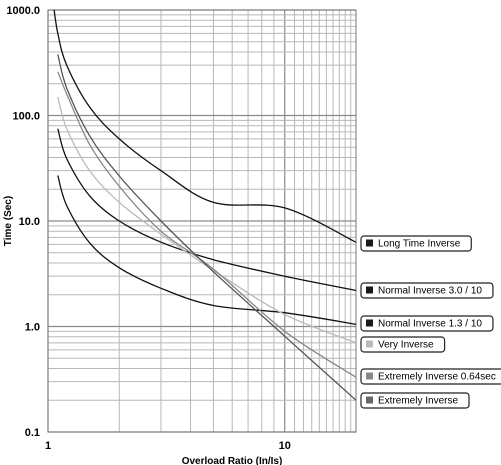  What do you see at coordinates (406, 345) in the screenshot?
I see `legend-label: Very Inverse` at bounding box center [406, 345].